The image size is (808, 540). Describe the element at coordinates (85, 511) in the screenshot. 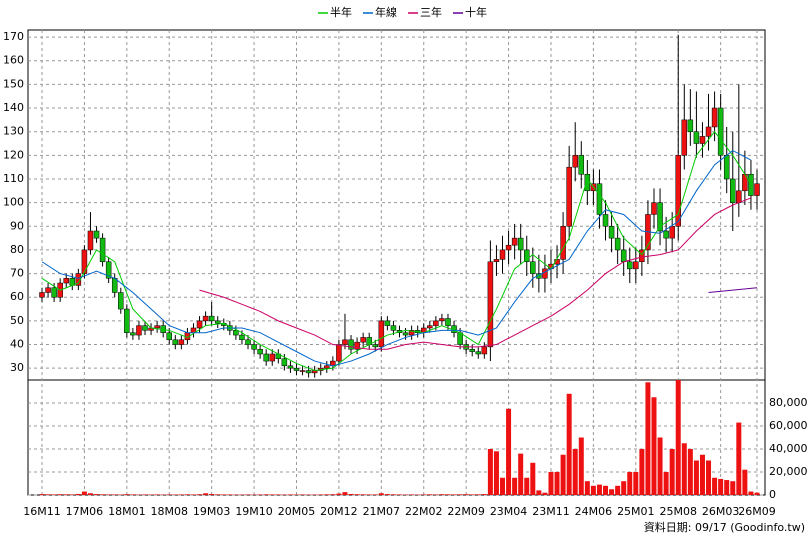

I see `x-tick-label: 17M06` at that location.